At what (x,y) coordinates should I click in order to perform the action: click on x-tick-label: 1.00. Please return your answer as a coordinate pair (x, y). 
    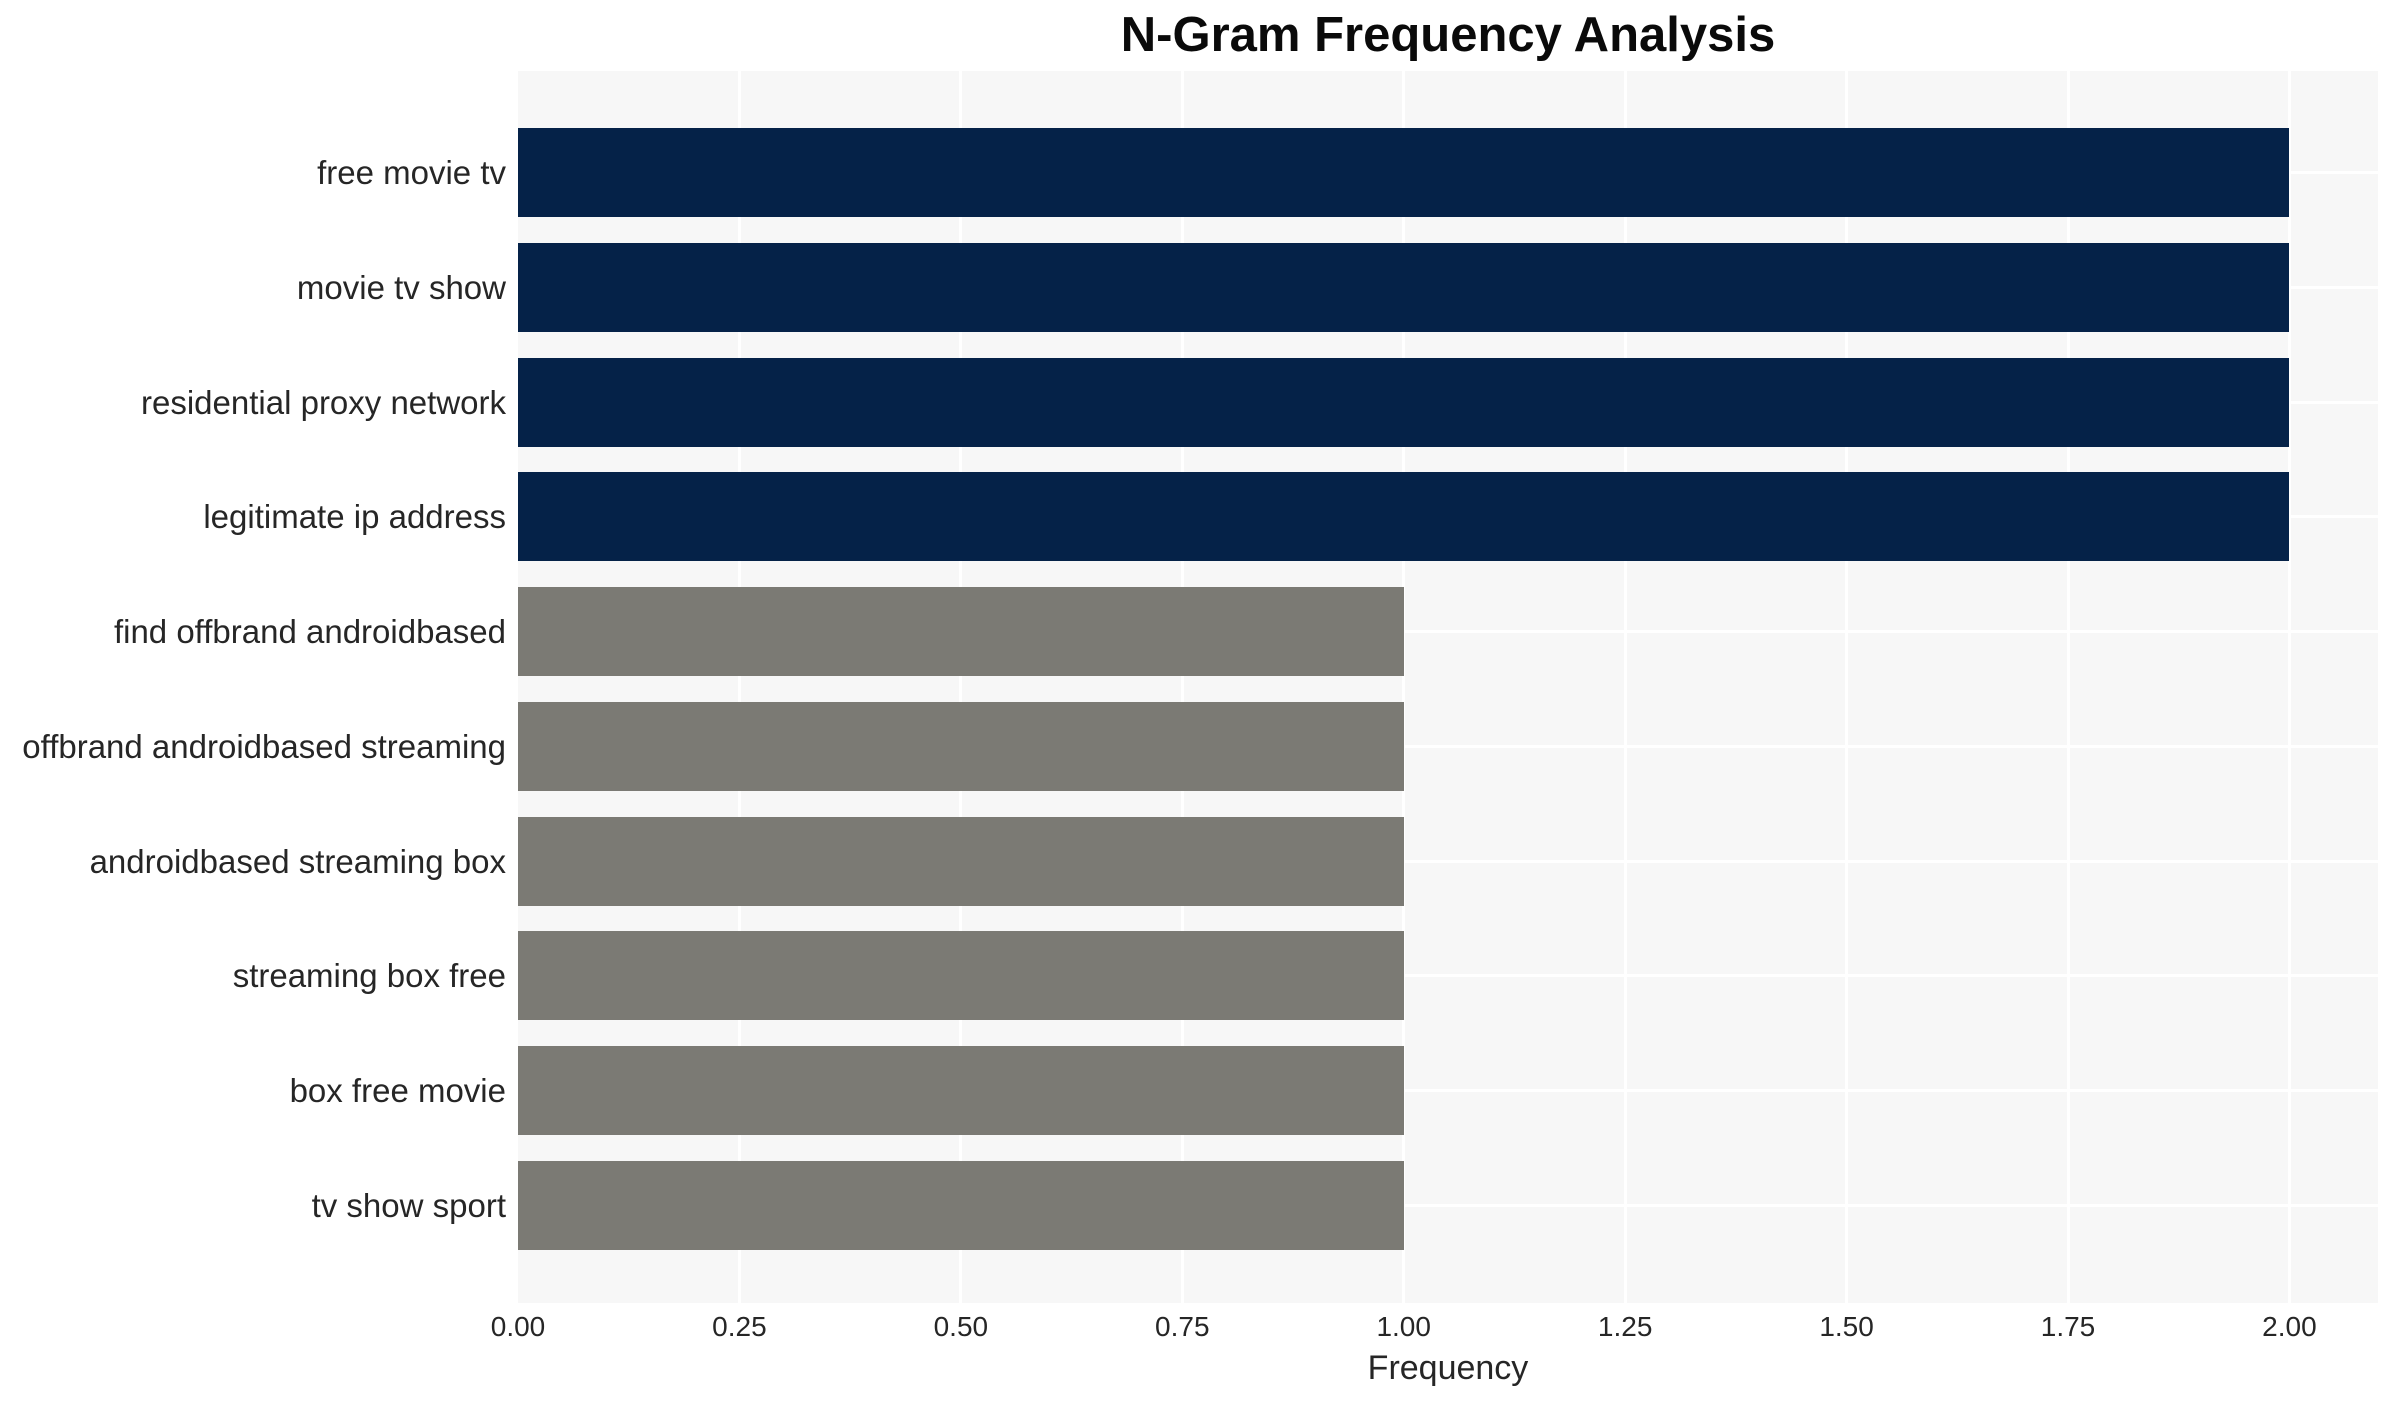
    Looking at the image, I should click on (1403, 1326).